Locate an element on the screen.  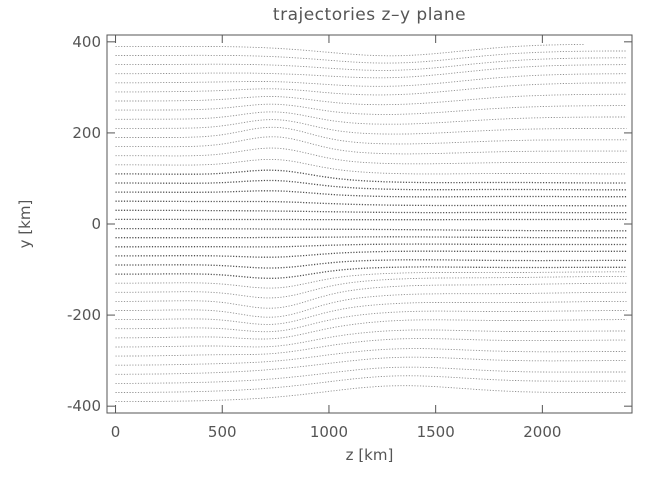
y-tick-label: -400 is located at coordinates (84, 406).